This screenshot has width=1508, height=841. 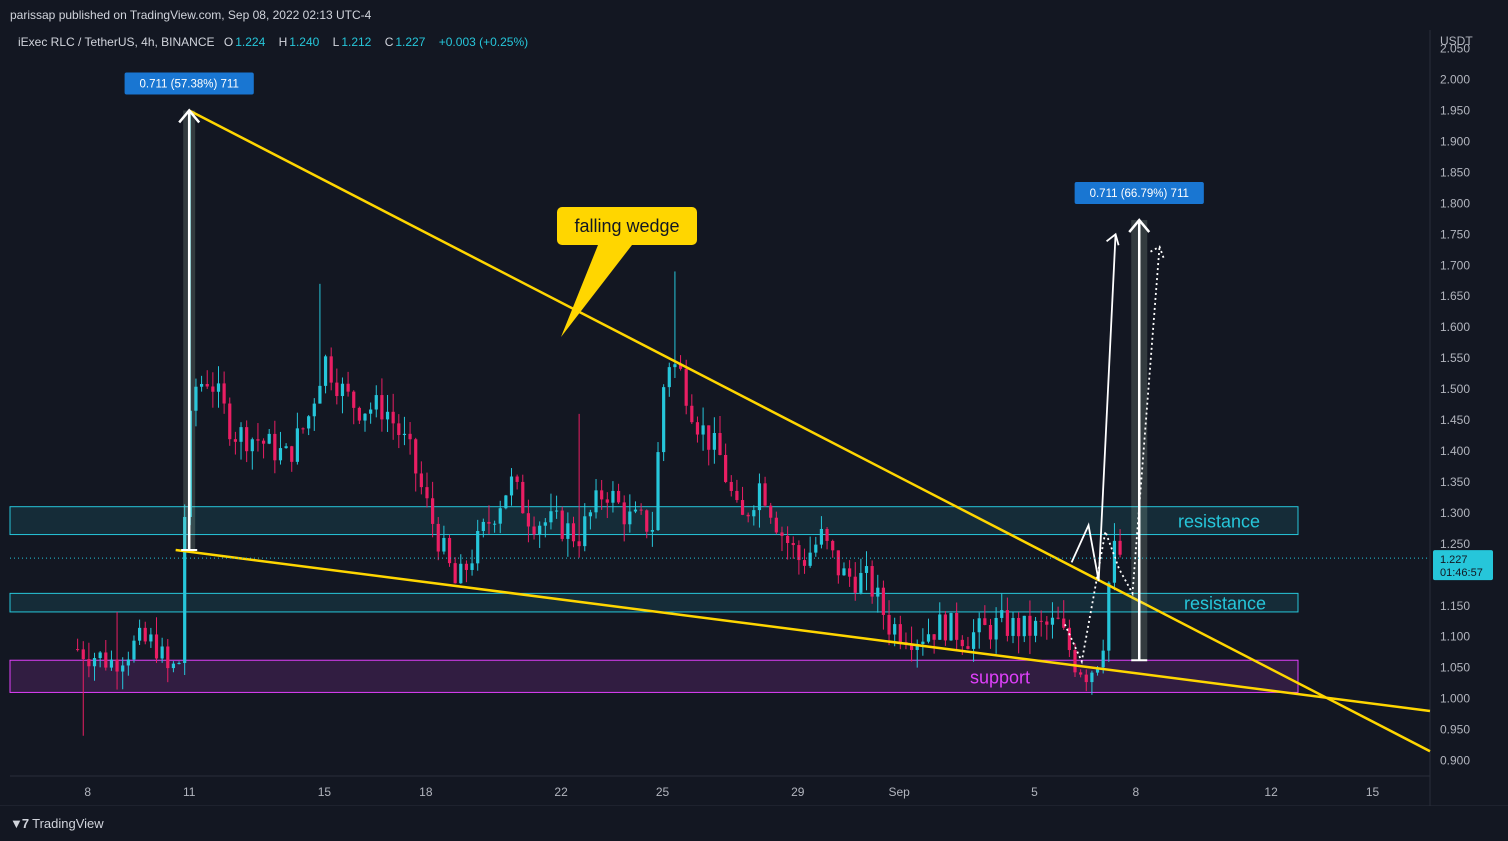 What do you see at coordinates (1225, 604) in the screenshot?
I see `resistance-lower-label: resistance` at bounding box center [1225, 604].